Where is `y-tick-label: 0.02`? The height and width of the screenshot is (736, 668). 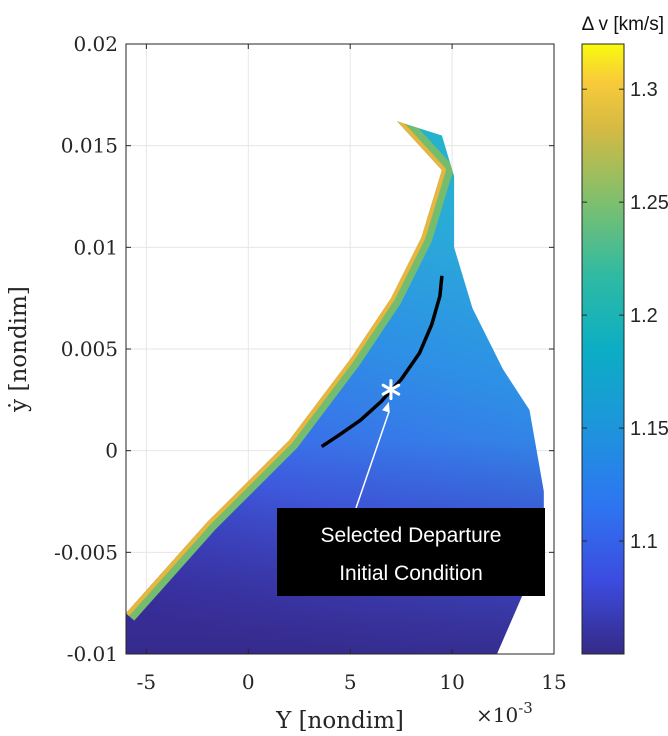
y-tick-label: 0.02 is located at coordinates (95, 44).